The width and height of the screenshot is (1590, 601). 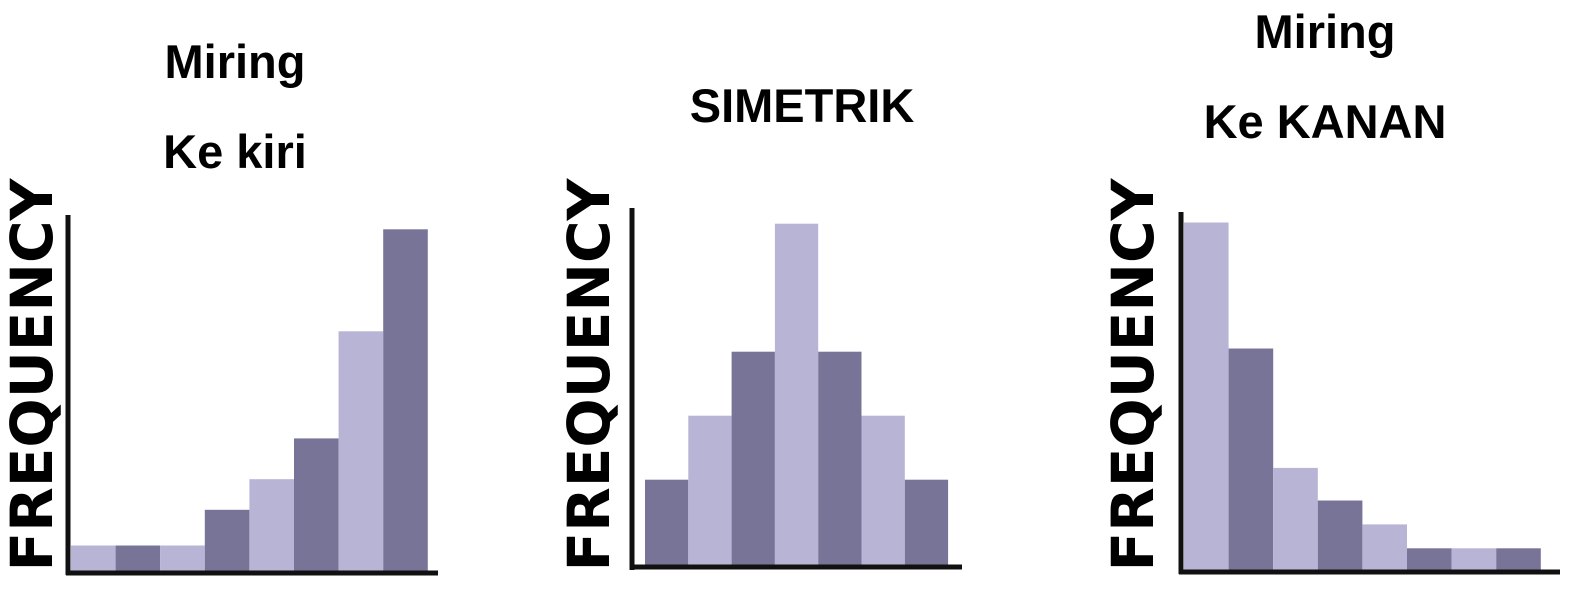 I want to click on chart-title-line-1: SIMETRIK, so click(x=802, y=105).